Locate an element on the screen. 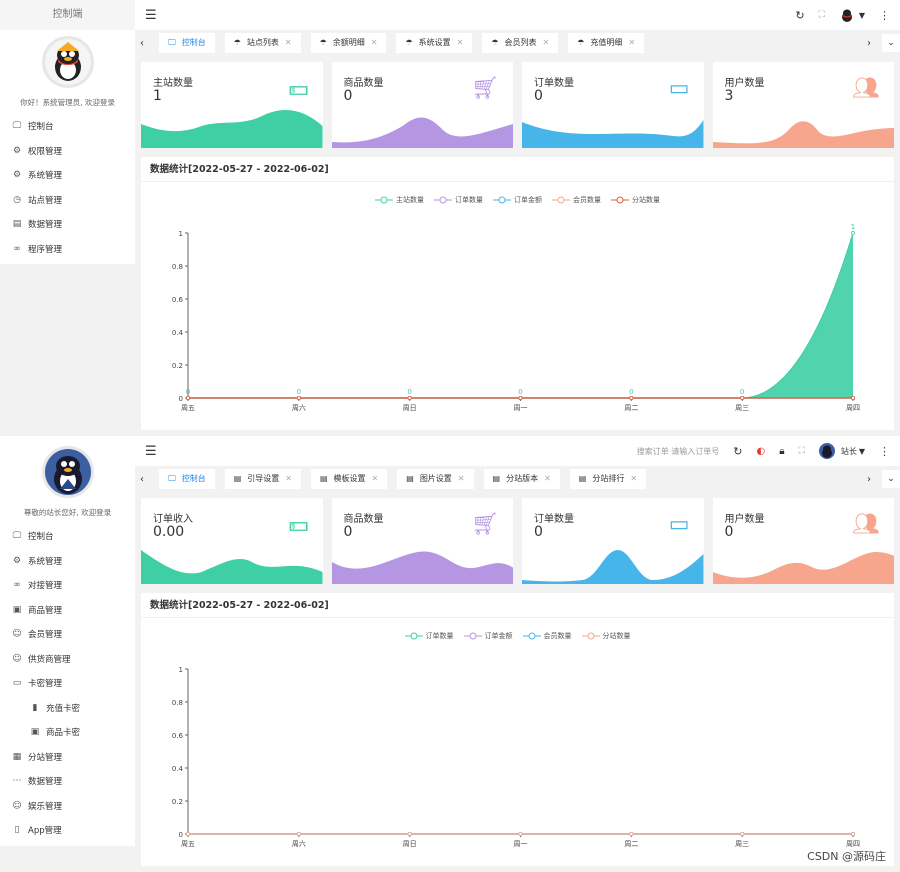 Image resolution: width=900 pixels, height=872 pixels. lock-icon: 🔒︎ is located at coordinates (782, 451).